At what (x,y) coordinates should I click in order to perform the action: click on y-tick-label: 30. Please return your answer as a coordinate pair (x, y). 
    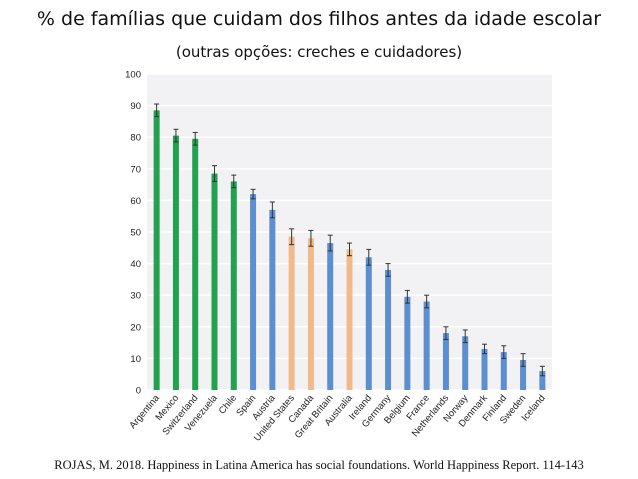
    Looking at the image, I should click on (135, 296).